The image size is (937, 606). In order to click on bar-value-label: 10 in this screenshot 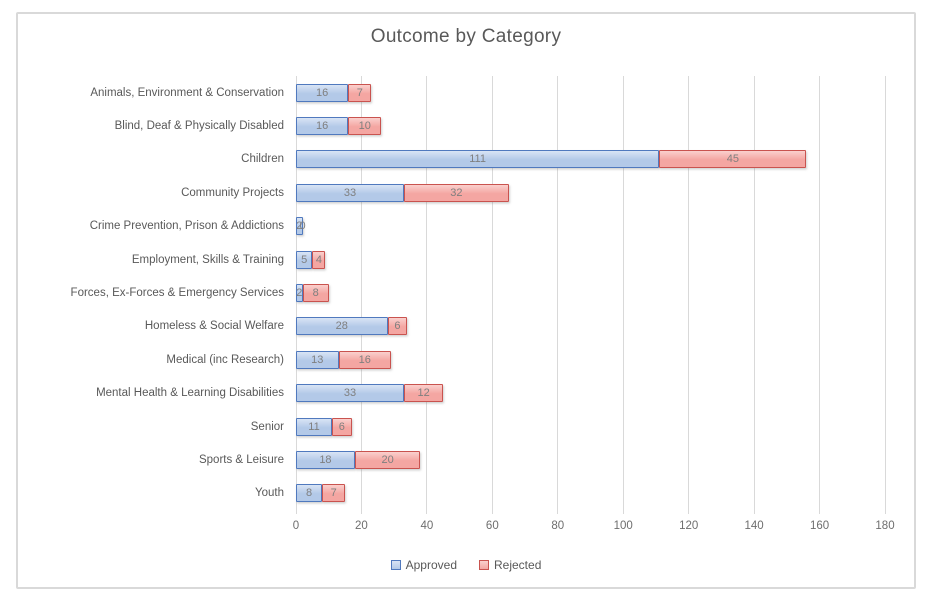, I will do `click(364, 126)`.